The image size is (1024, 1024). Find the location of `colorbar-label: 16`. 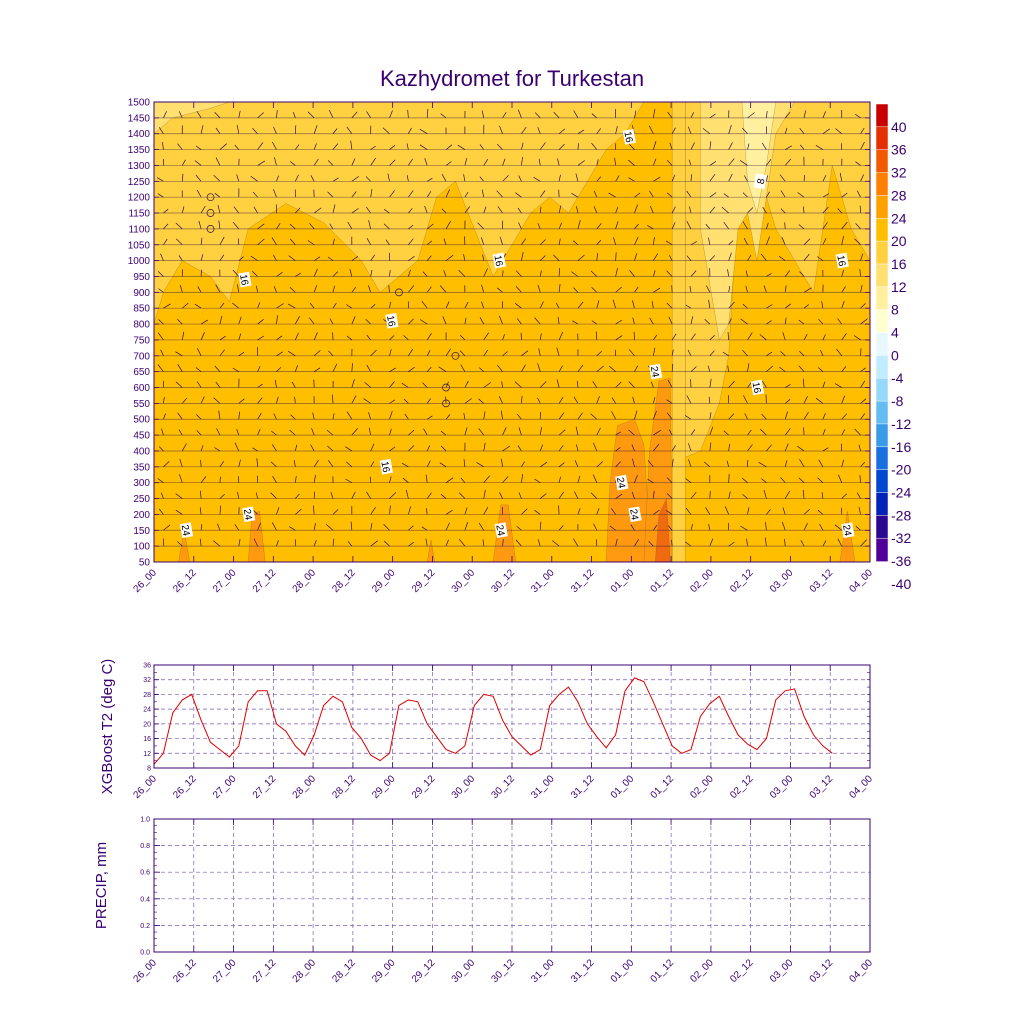

colorbar-label: 16 is located at coordinates (899, 264).